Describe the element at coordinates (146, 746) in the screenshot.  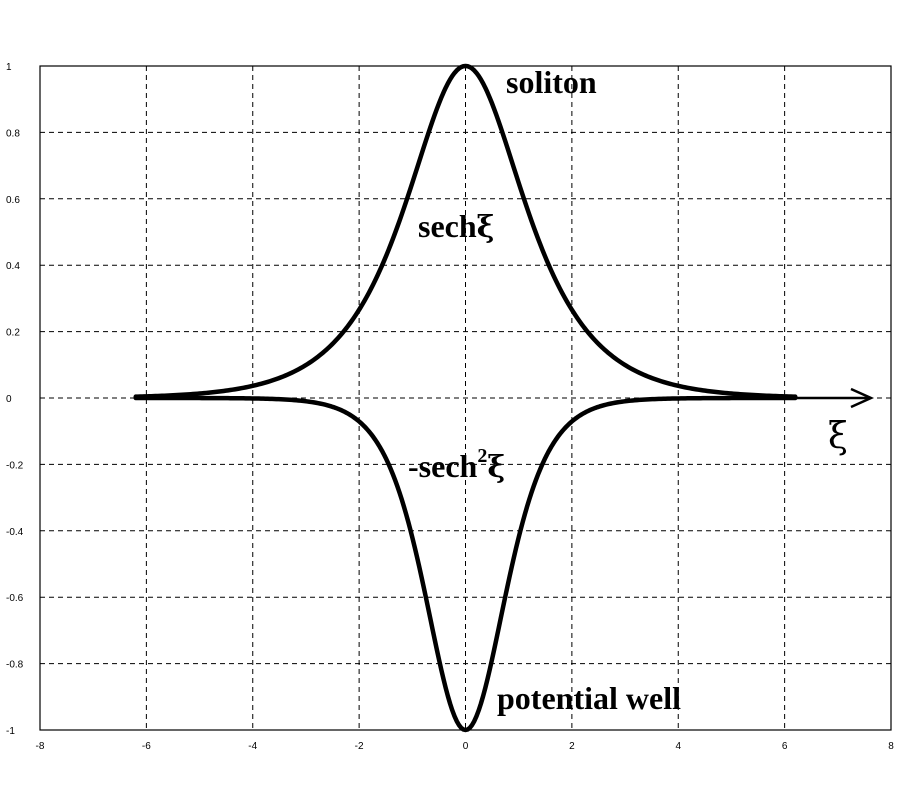
I see `x-tick-label: -6` at that location.